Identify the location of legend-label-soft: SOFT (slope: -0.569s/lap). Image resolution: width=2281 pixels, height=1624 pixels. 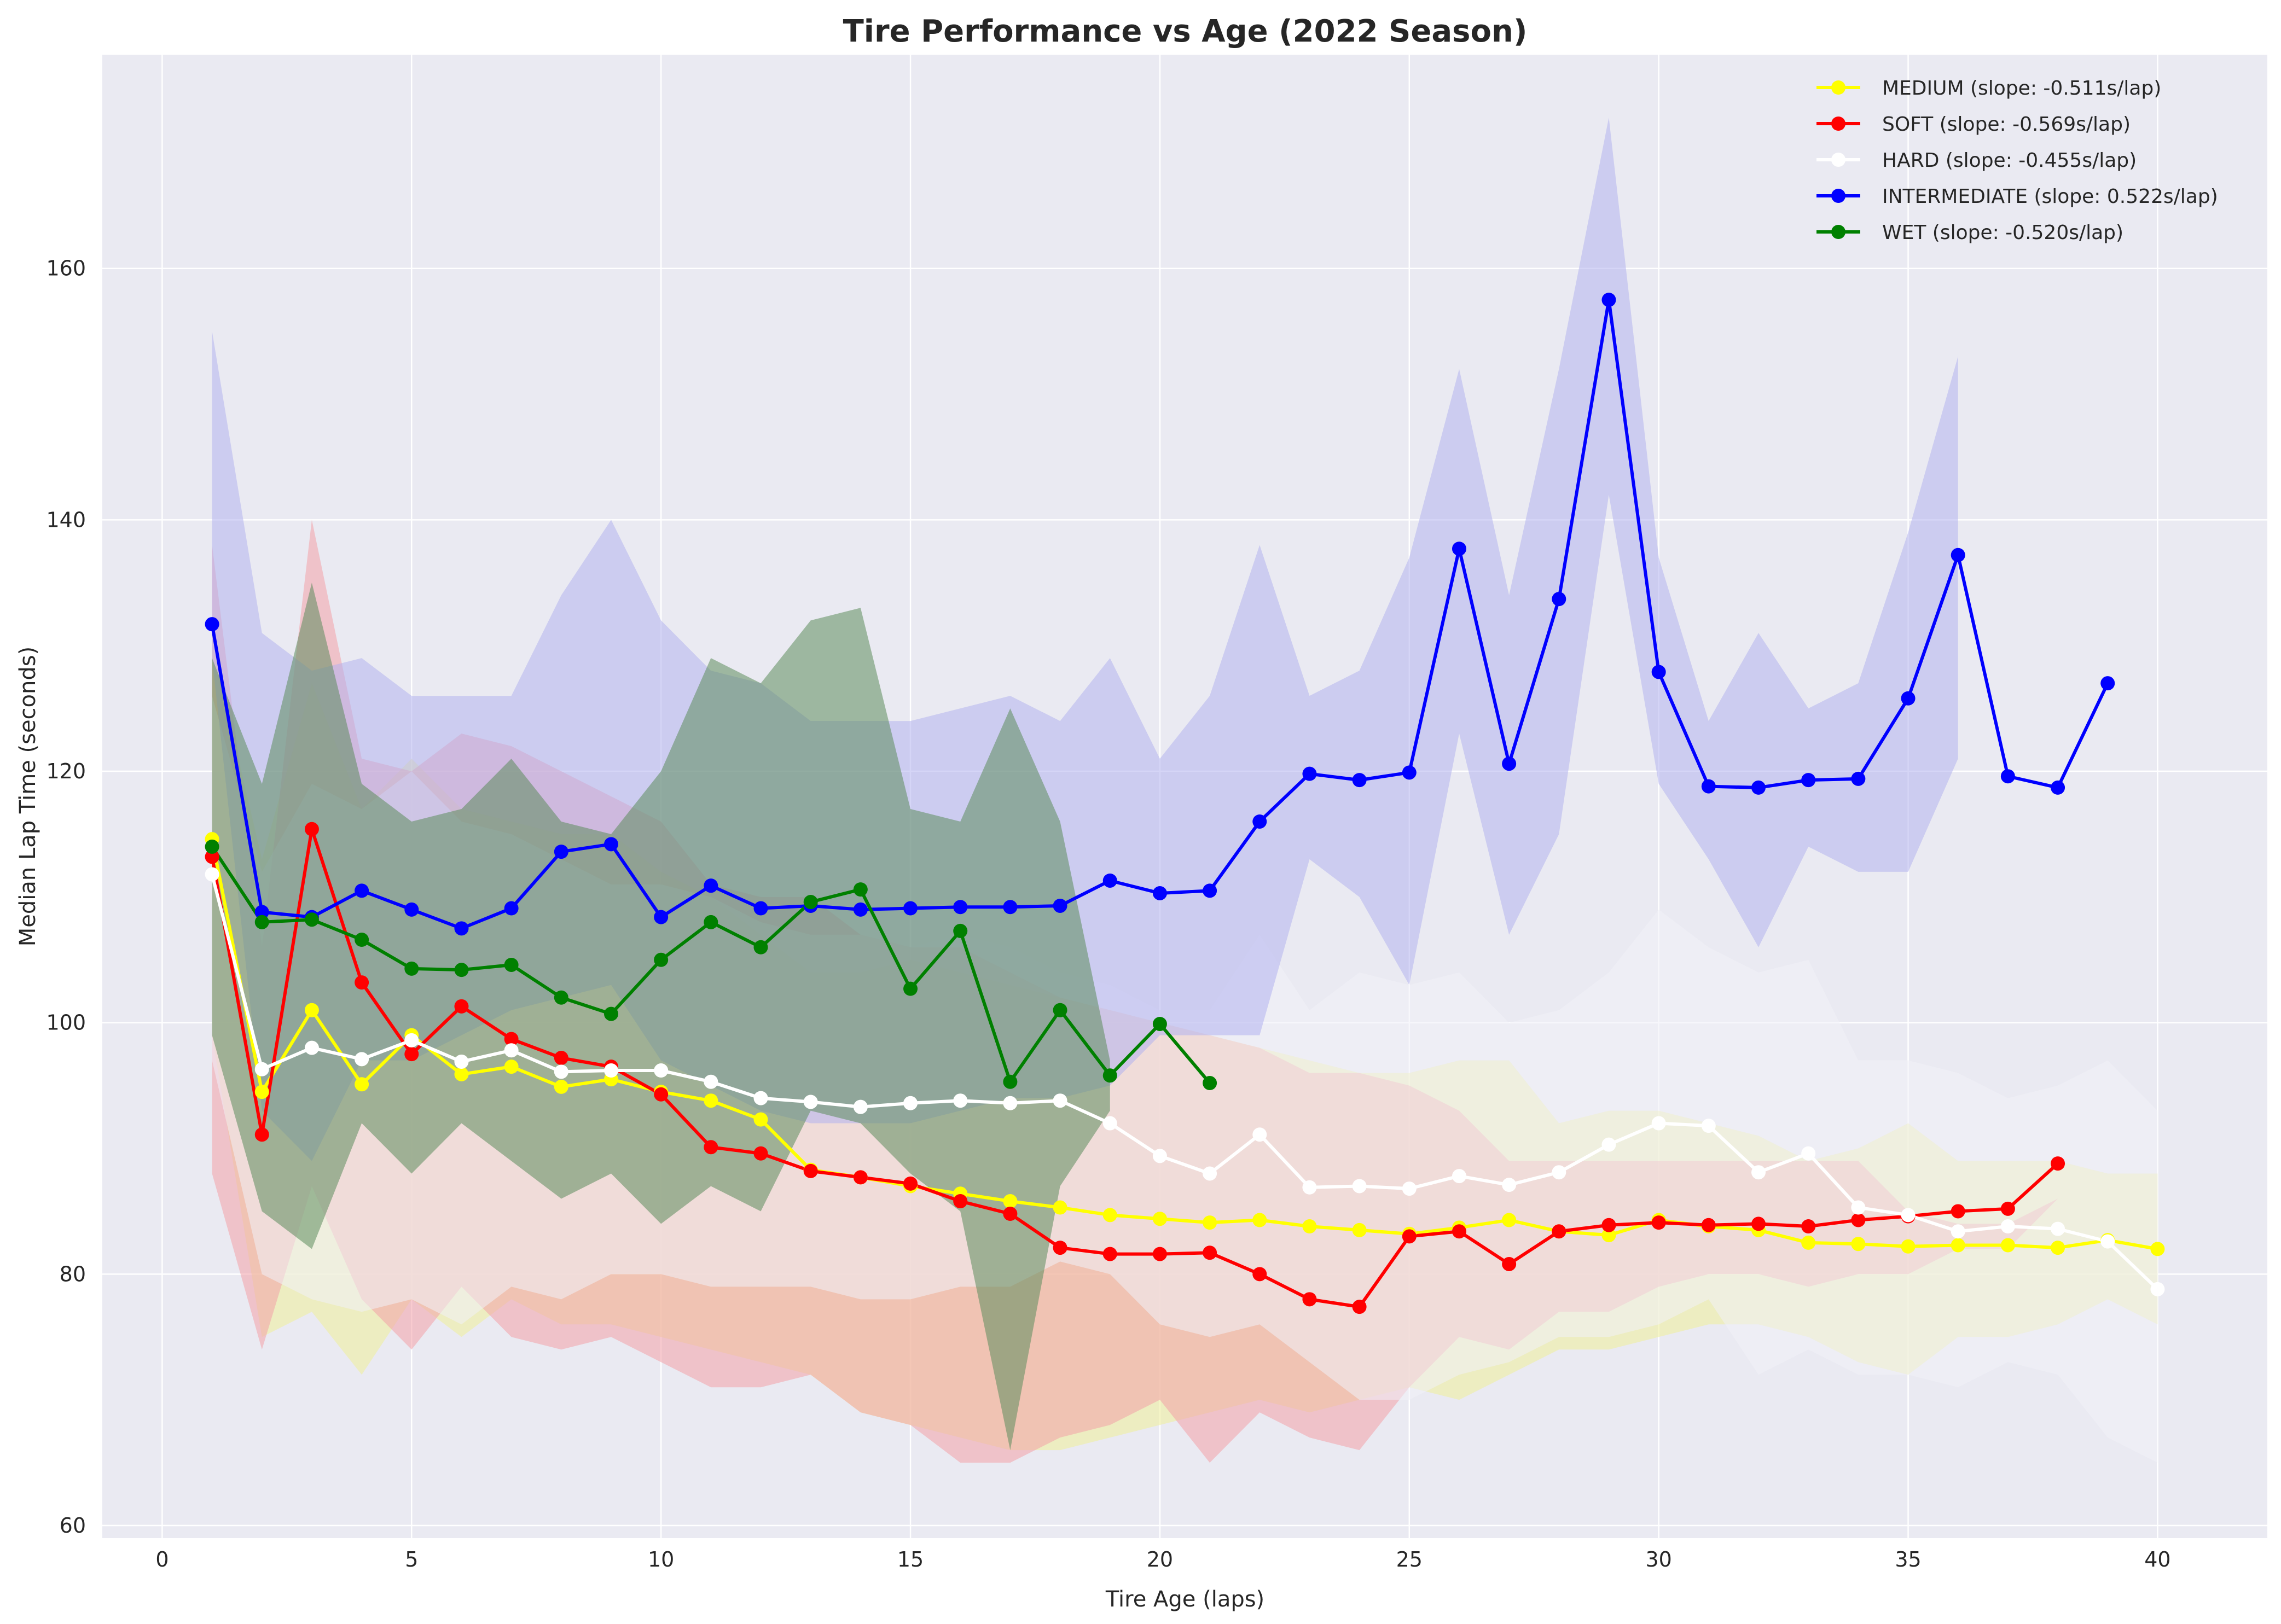
(2006, 124).